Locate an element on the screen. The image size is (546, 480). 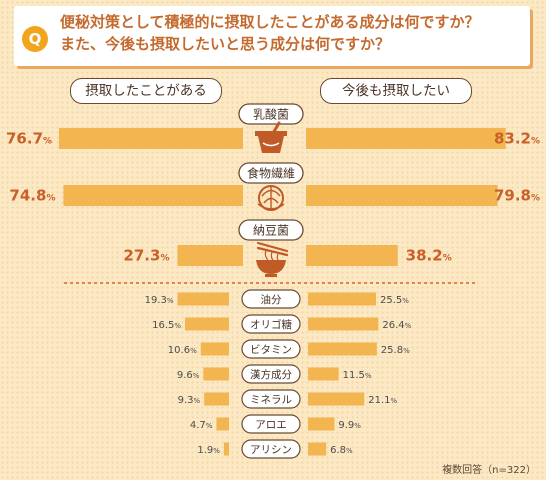
category-label: 油分 is located at coordinates (271, 299).